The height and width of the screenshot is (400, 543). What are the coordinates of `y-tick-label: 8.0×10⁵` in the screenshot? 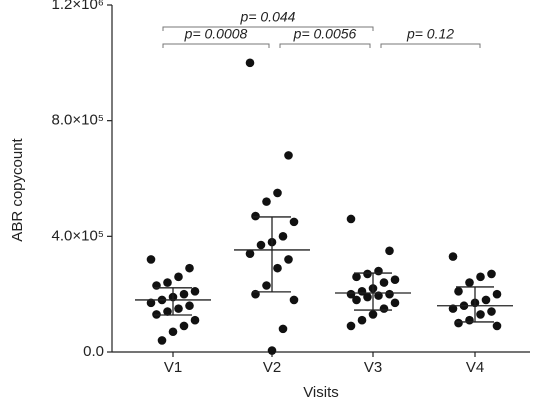 It's located at (77, 120).